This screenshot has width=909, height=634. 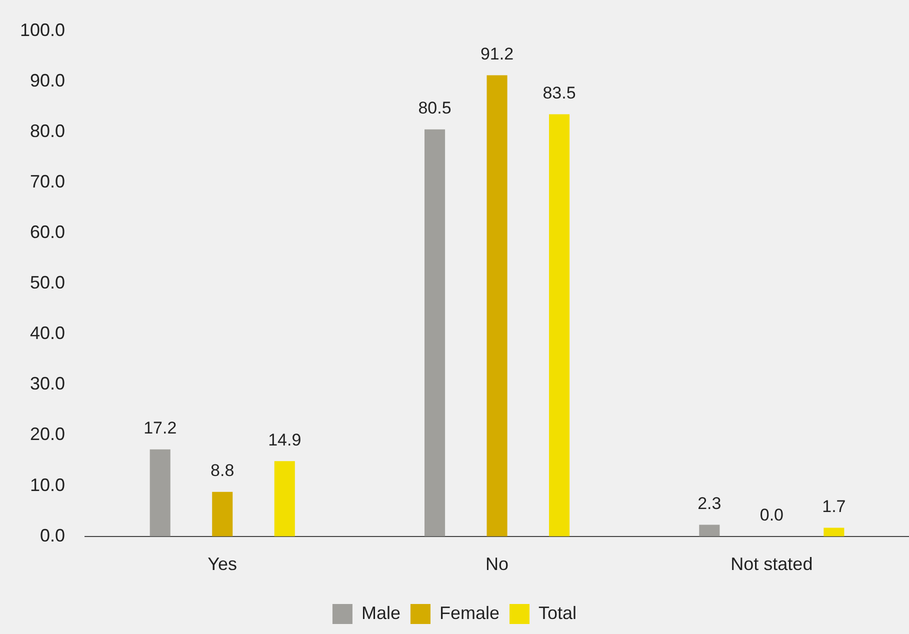 What do you see at coordinates (48, 80) in the screenshot?
I see `y-tick-label: 90.0` at bounding box center [48, 80].